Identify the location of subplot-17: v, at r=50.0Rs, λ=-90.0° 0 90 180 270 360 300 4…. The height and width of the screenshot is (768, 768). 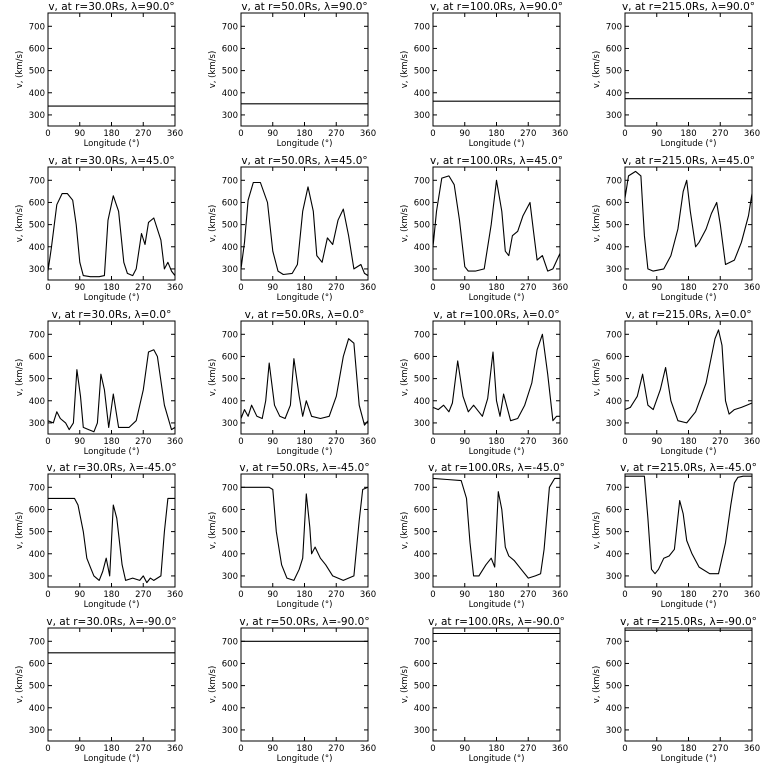
(292, 690).